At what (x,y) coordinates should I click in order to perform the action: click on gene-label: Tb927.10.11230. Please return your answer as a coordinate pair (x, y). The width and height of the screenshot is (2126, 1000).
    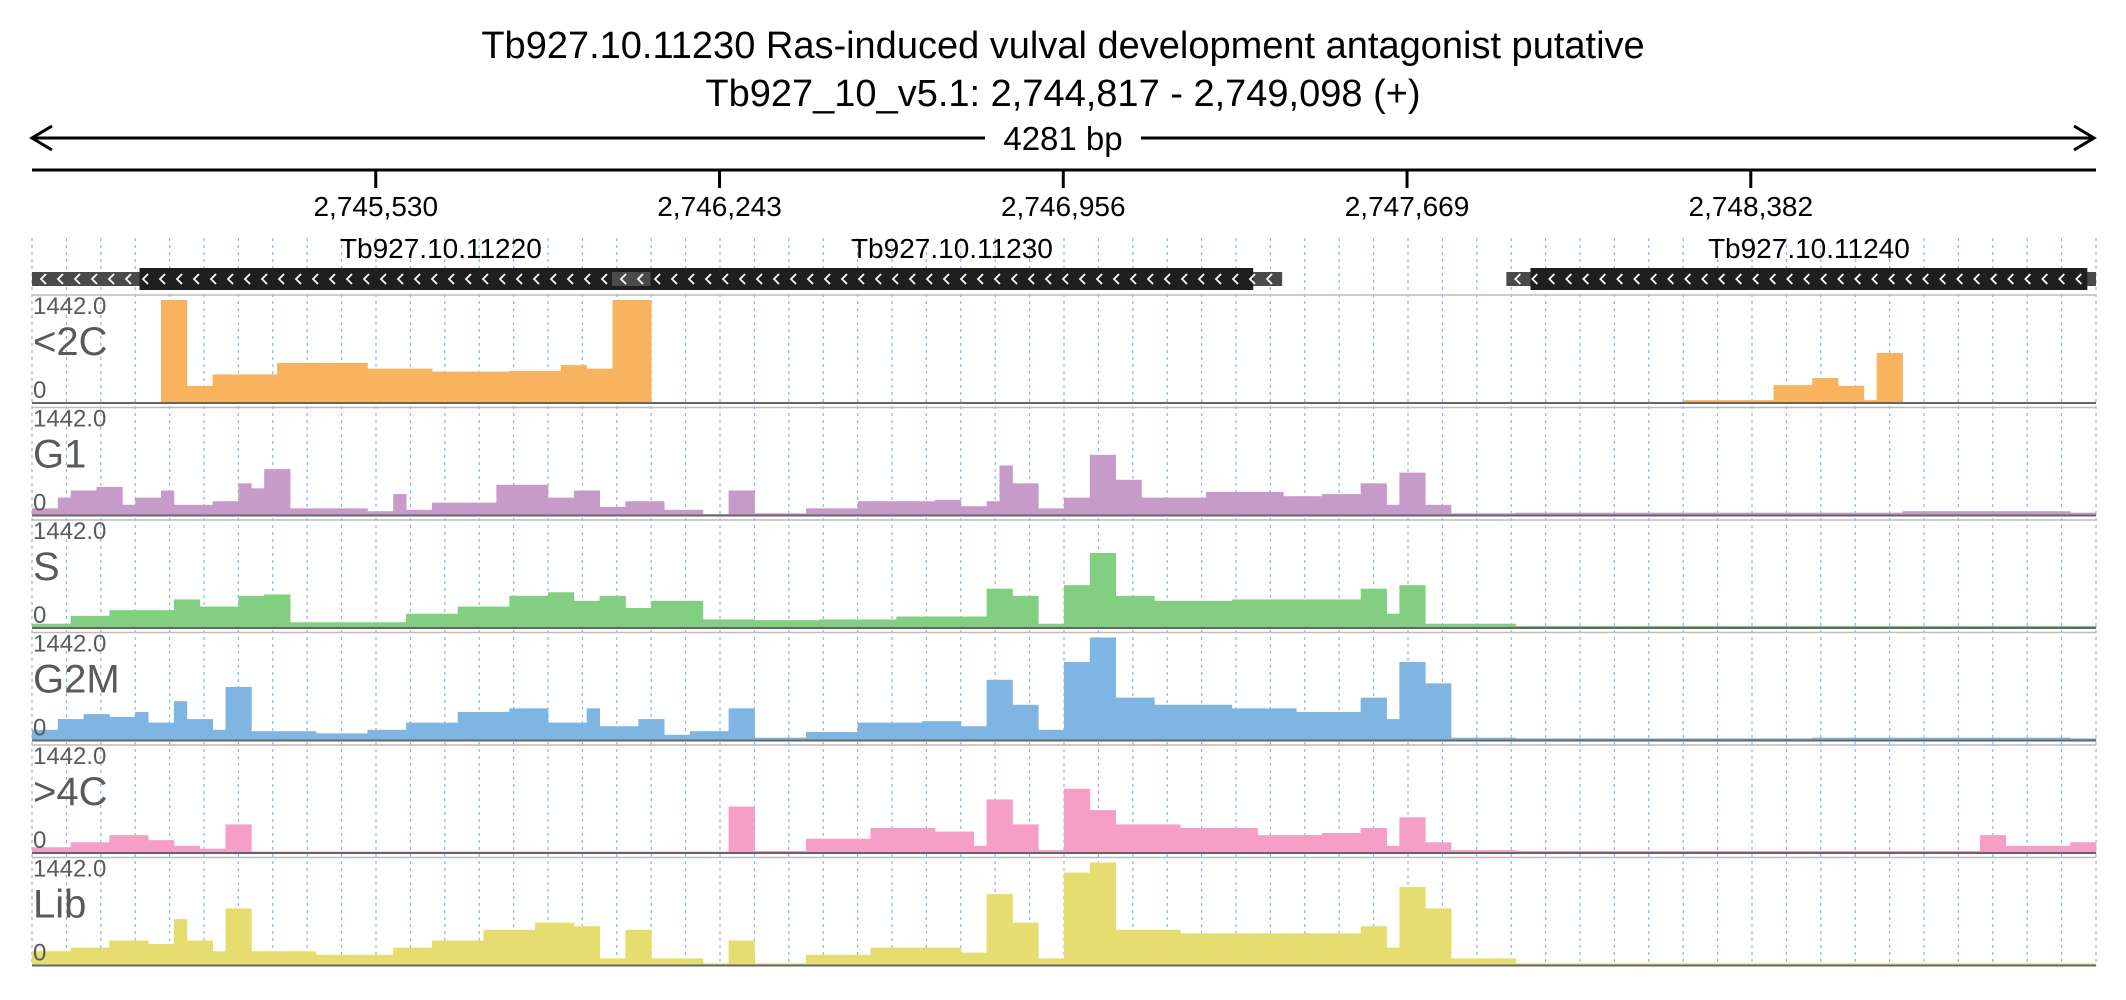
    Looking at the image, I should click on (952, 248).